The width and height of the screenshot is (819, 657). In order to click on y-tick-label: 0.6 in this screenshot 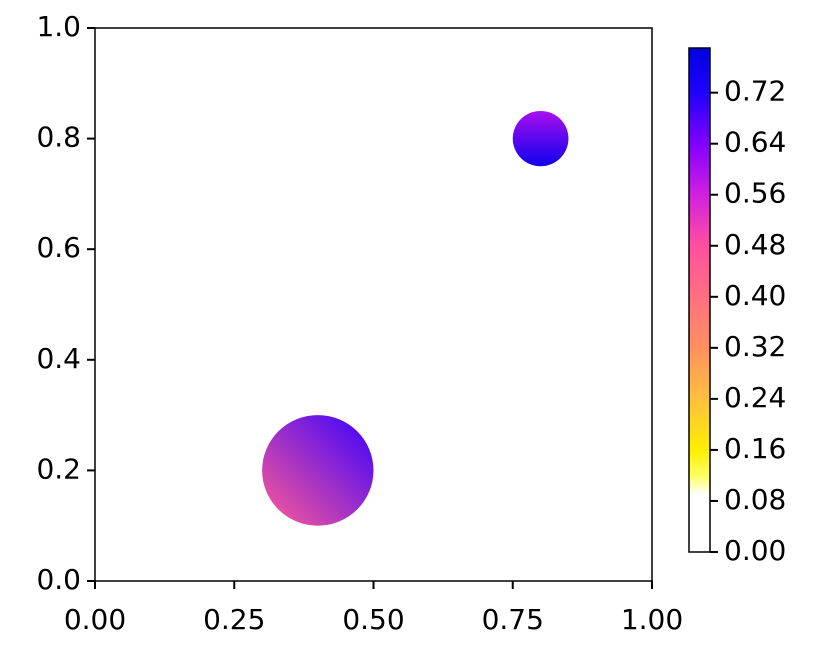, I will do `click(58, 247)`.